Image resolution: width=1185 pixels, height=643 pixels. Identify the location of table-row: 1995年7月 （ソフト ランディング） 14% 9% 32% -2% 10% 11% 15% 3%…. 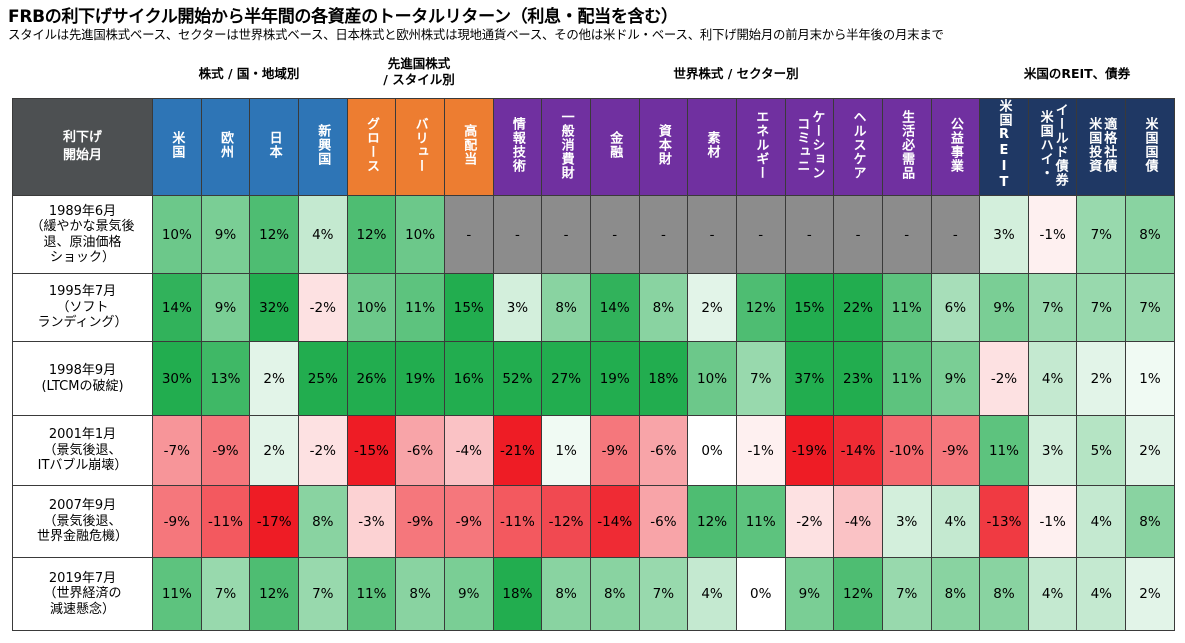
(593, 307).